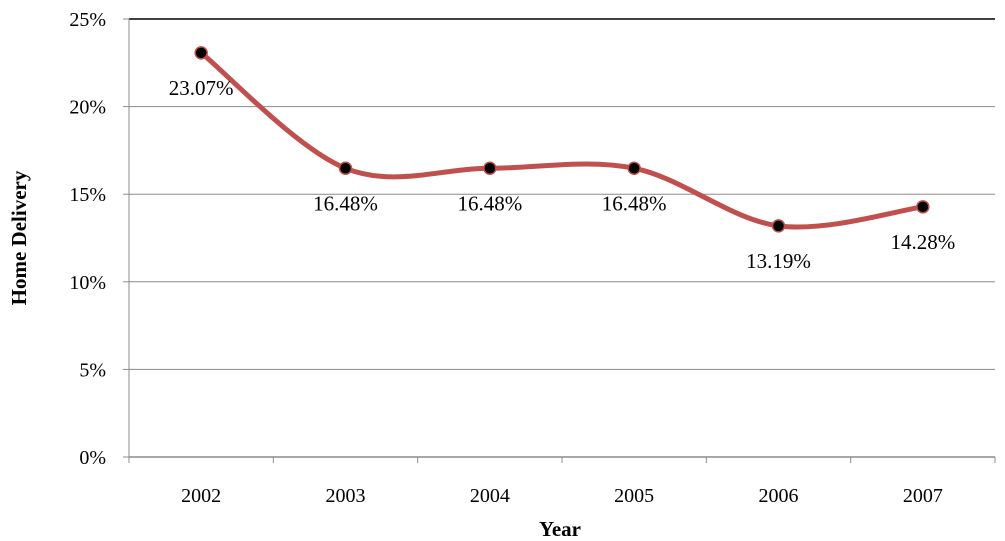  I want to click on x-tick-label: 2005, so click(634, 496).